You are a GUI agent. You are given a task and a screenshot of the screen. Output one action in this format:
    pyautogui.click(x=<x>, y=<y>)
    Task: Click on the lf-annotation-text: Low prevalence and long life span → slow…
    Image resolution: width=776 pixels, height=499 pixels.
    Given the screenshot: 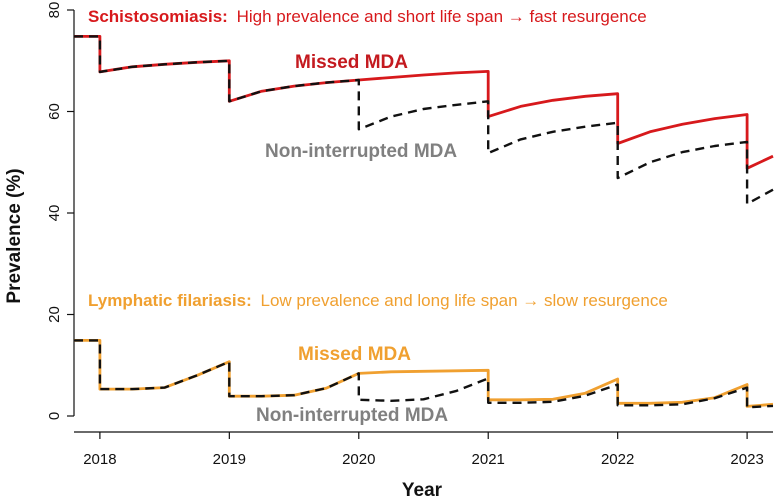 What is the action you would take?
    pyautogui.click(x=464, y=300)
    